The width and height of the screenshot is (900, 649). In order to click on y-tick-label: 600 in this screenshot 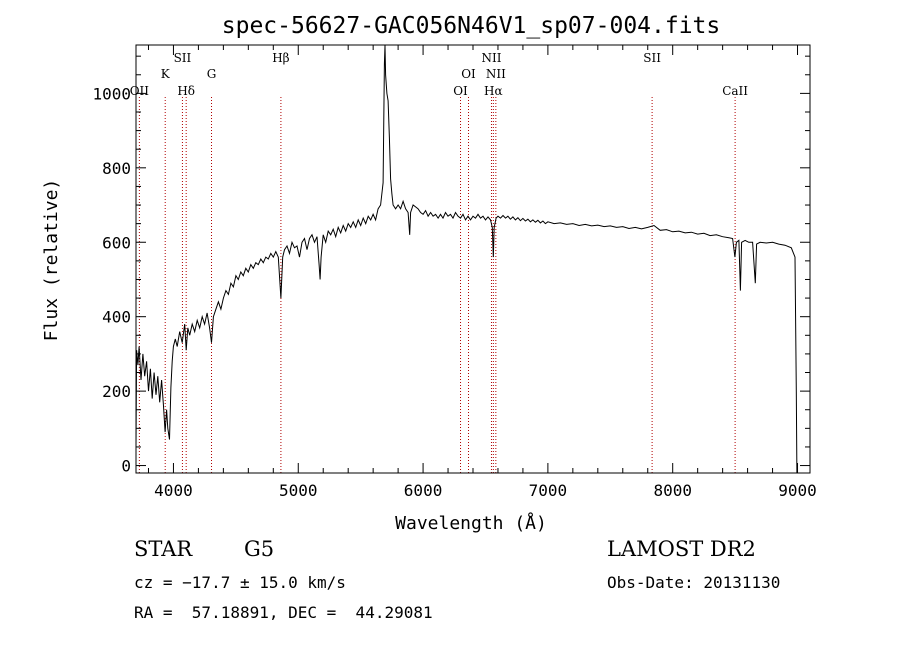, I will do `click(116, 242)`.